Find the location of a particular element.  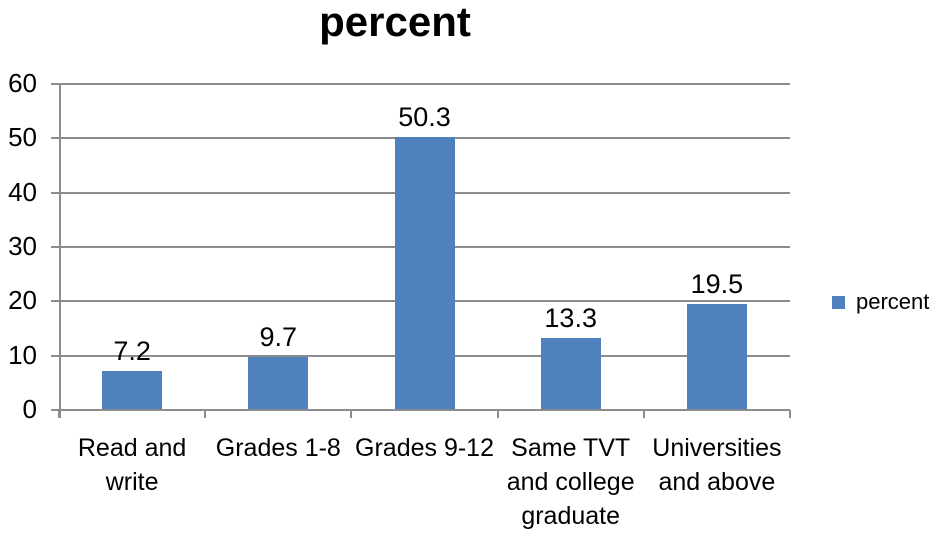

legend-label: percent is located at coordinates (893, 301).